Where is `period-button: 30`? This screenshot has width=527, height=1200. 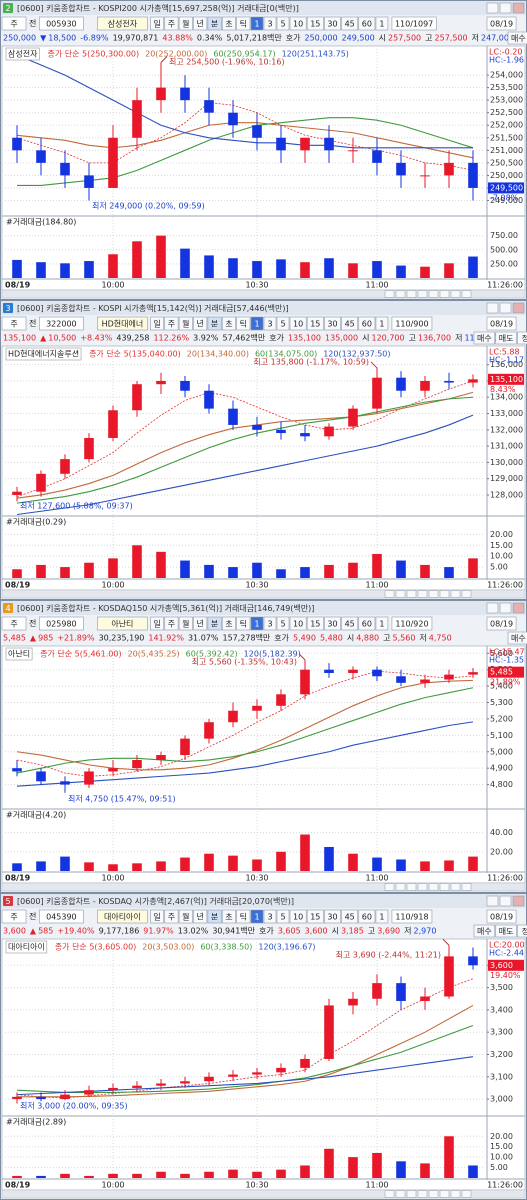 period-button: 30 is located at coordinates (332, 624).